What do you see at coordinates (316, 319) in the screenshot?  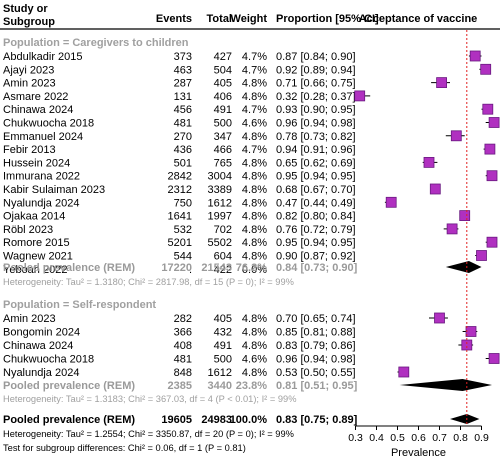 I see `study-ci: 0.70 [0.65; 0.74]` at bounding box center [316, 319].